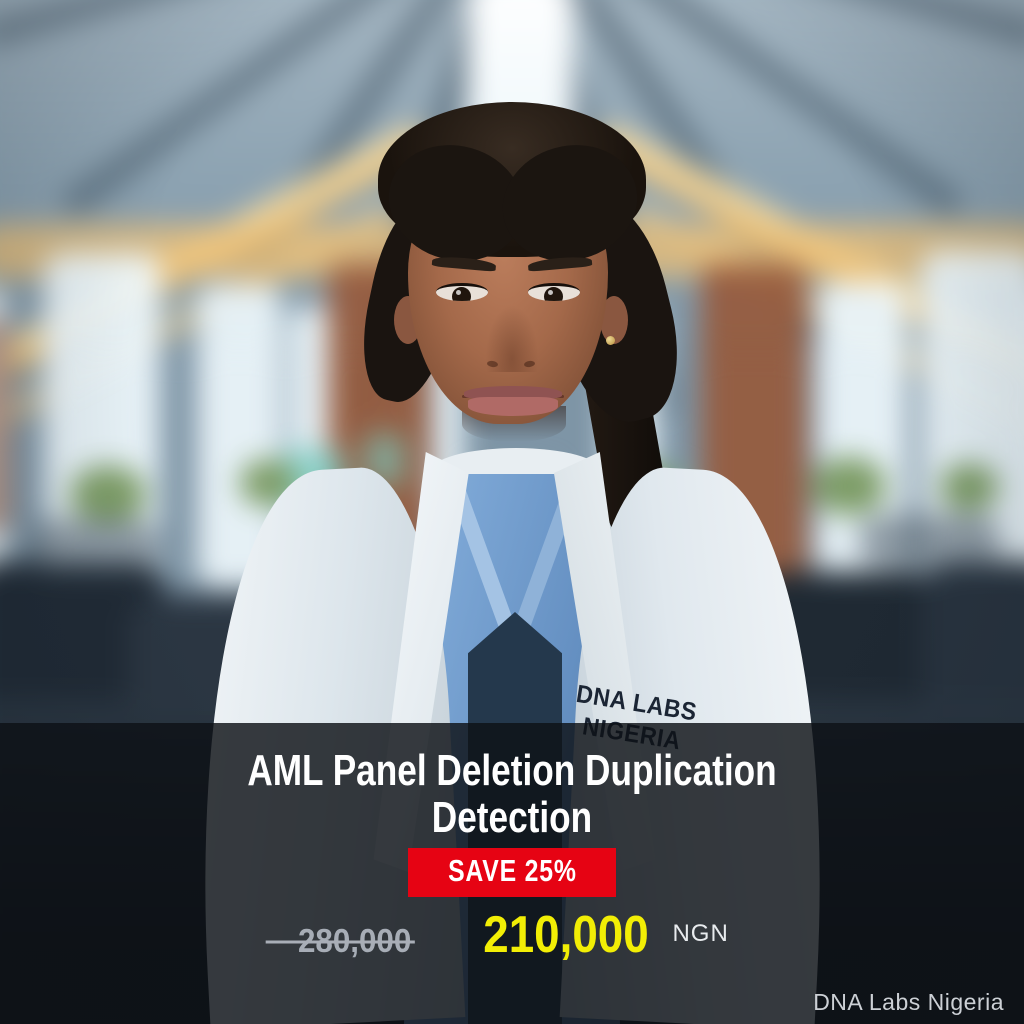  What do you see at coordinates (610, 340) in the screenshot?
I see `earring` at bounding box center [610, 340].